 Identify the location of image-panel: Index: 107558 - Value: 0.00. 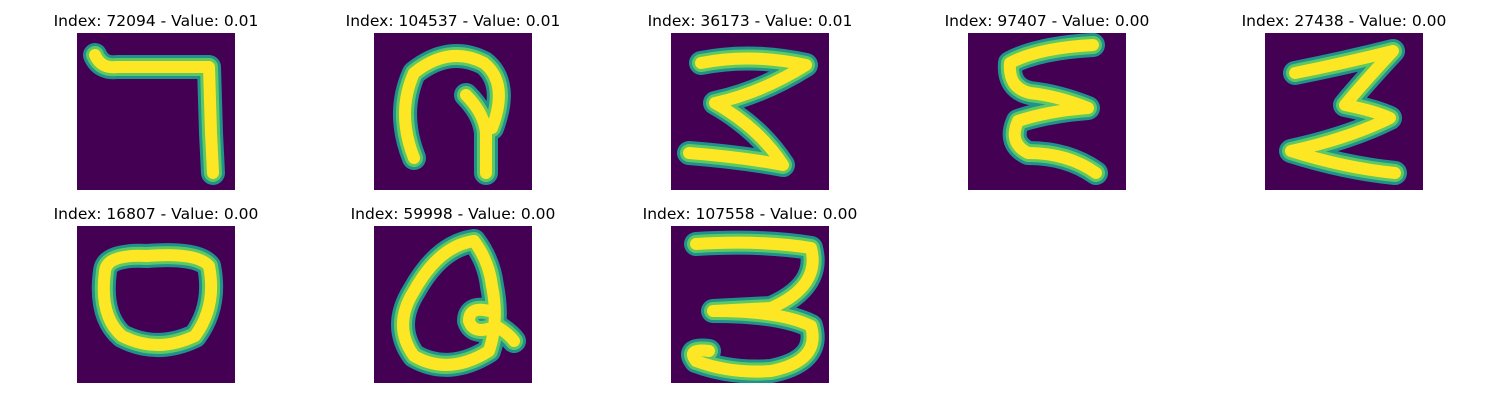
(750, 295).